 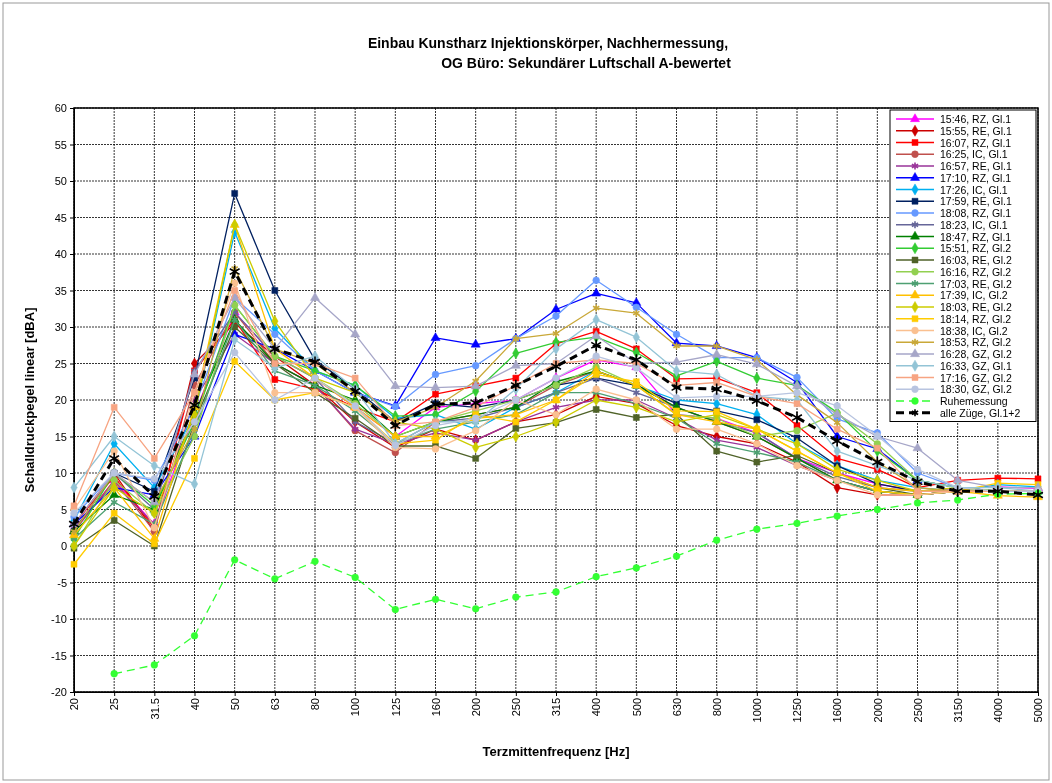 I want to click on x-tick-label: 40, so click(x=194, y=704).